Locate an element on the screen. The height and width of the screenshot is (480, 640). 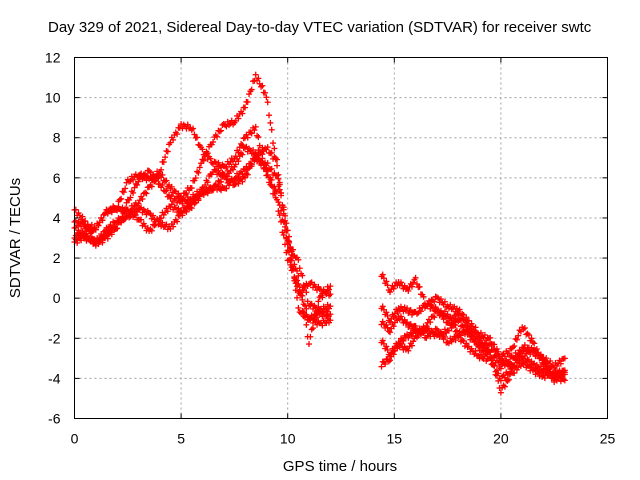
y-tick-label: 8 is located at coordinates (57, 138).